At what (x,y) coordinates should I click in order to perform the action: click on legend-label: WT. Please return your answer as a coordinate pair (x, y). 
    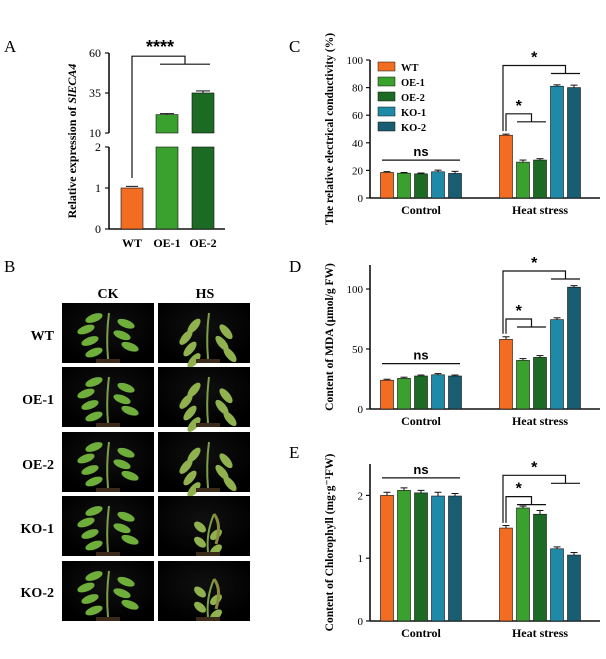
    Looking at the image, I should click on (410, 68).